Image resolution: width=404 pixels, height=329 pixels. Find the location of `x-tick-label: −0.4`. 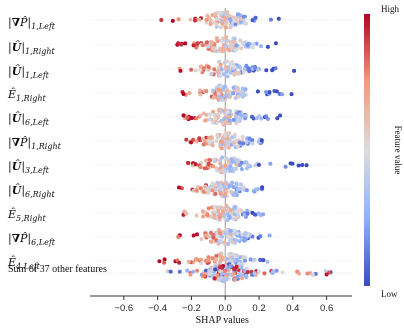

x-tick-label: −0.4 is located at coordinates (157, 308).